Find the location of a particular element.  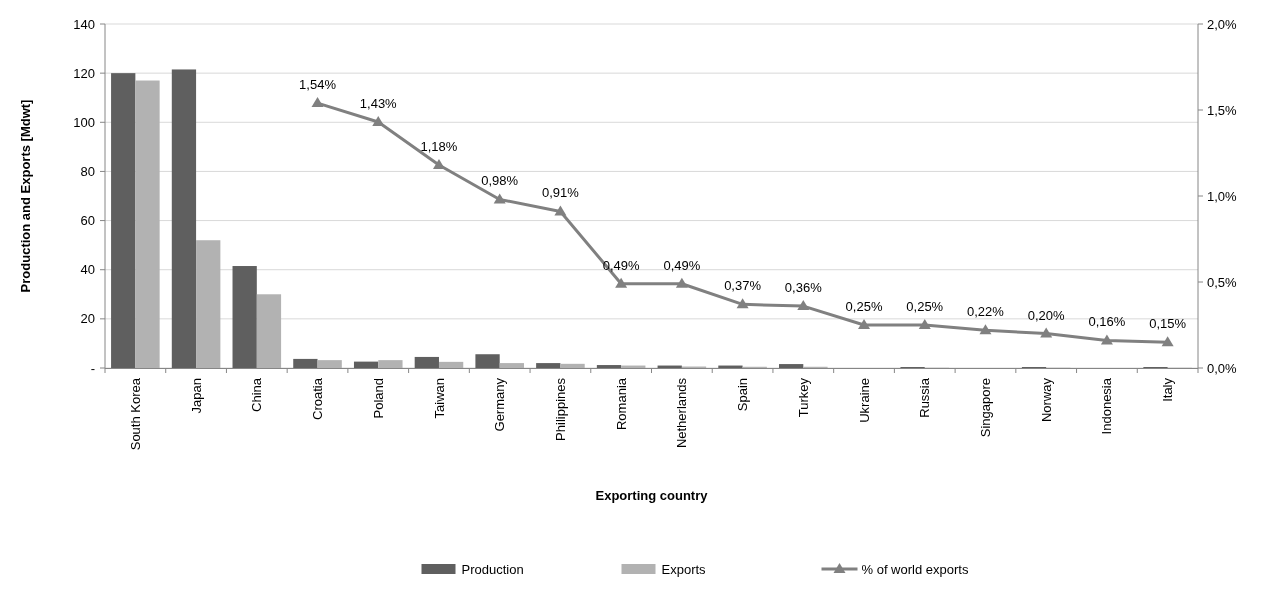

y-tick-label: 60 is located at coordinates (87, 221).